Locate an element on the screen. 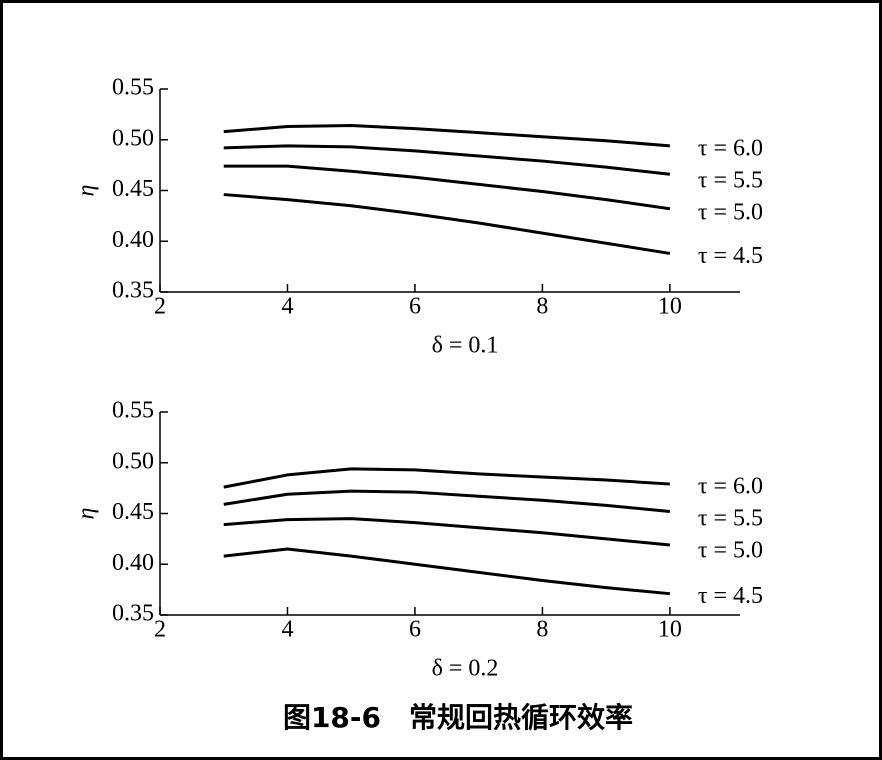 The width and height of the screenshot is (882, 760). x-axis-title: δ = 0.2 is located at coordinates (465, 669).